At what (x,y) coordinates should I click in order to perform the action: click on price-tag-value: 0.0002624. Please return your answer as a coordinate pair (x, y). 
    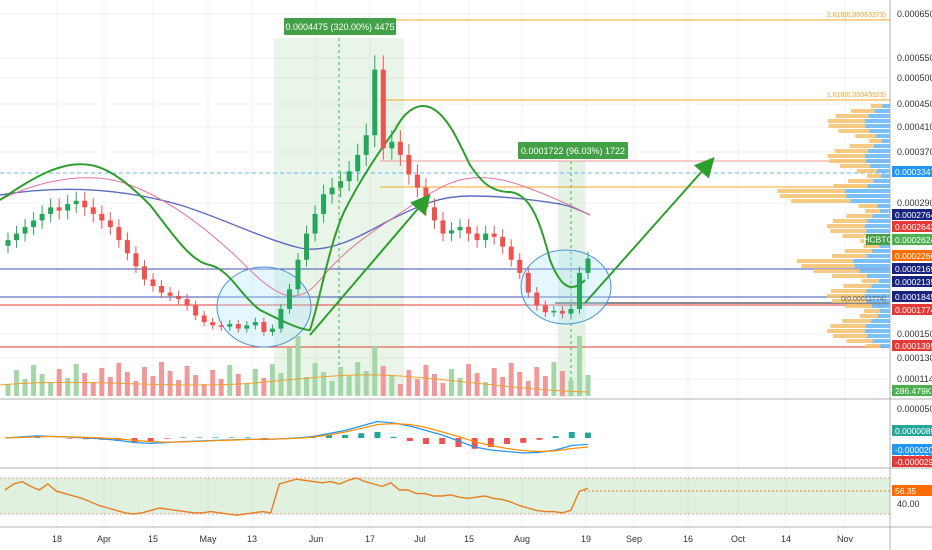
    Looking at the image, I should click on (913, 240).